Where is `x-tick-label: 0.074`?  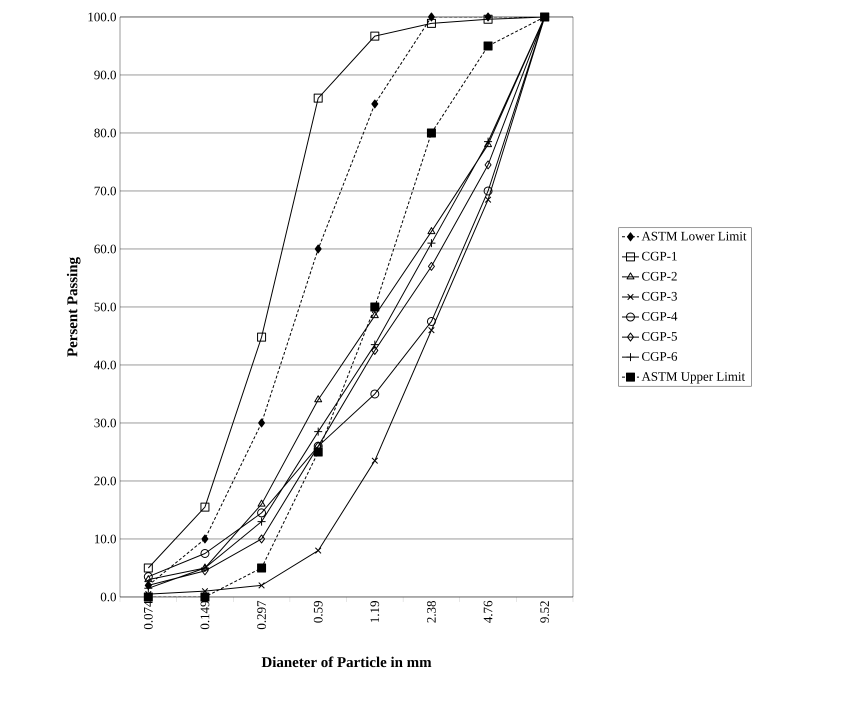 x-tick-label: 0.074 is located at coordinates (148, 615).